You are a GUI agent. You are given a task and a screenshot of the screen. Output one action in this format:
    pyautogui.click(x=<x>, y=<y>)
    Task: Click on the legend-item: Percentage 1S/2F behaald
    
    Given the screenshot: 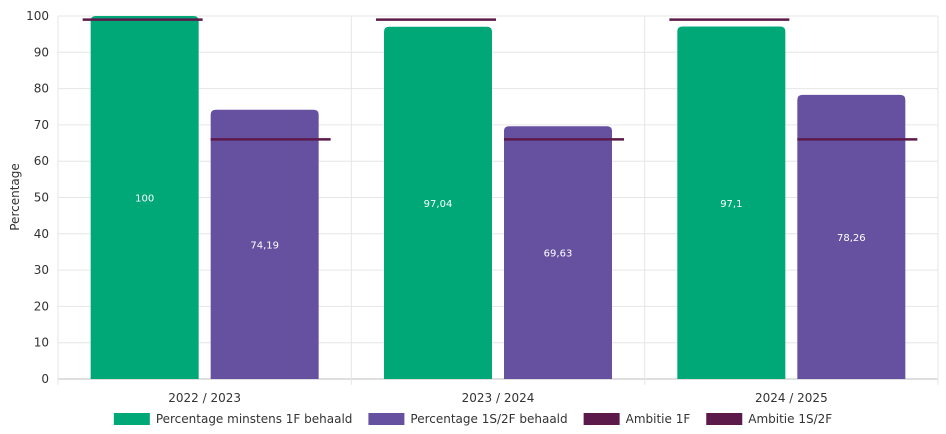 What is the action you would take?
    pyautogui.click(x=468, y=419)
    